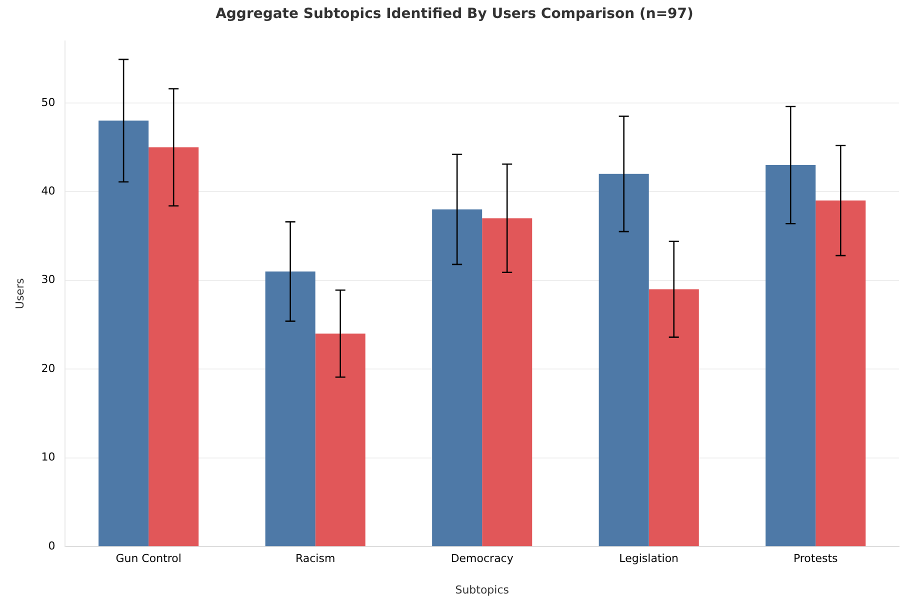  What do you see at coordinates (19, 294) in the screenshot?
I see `y-axis-title: Users` at bounding box center [19, 294].